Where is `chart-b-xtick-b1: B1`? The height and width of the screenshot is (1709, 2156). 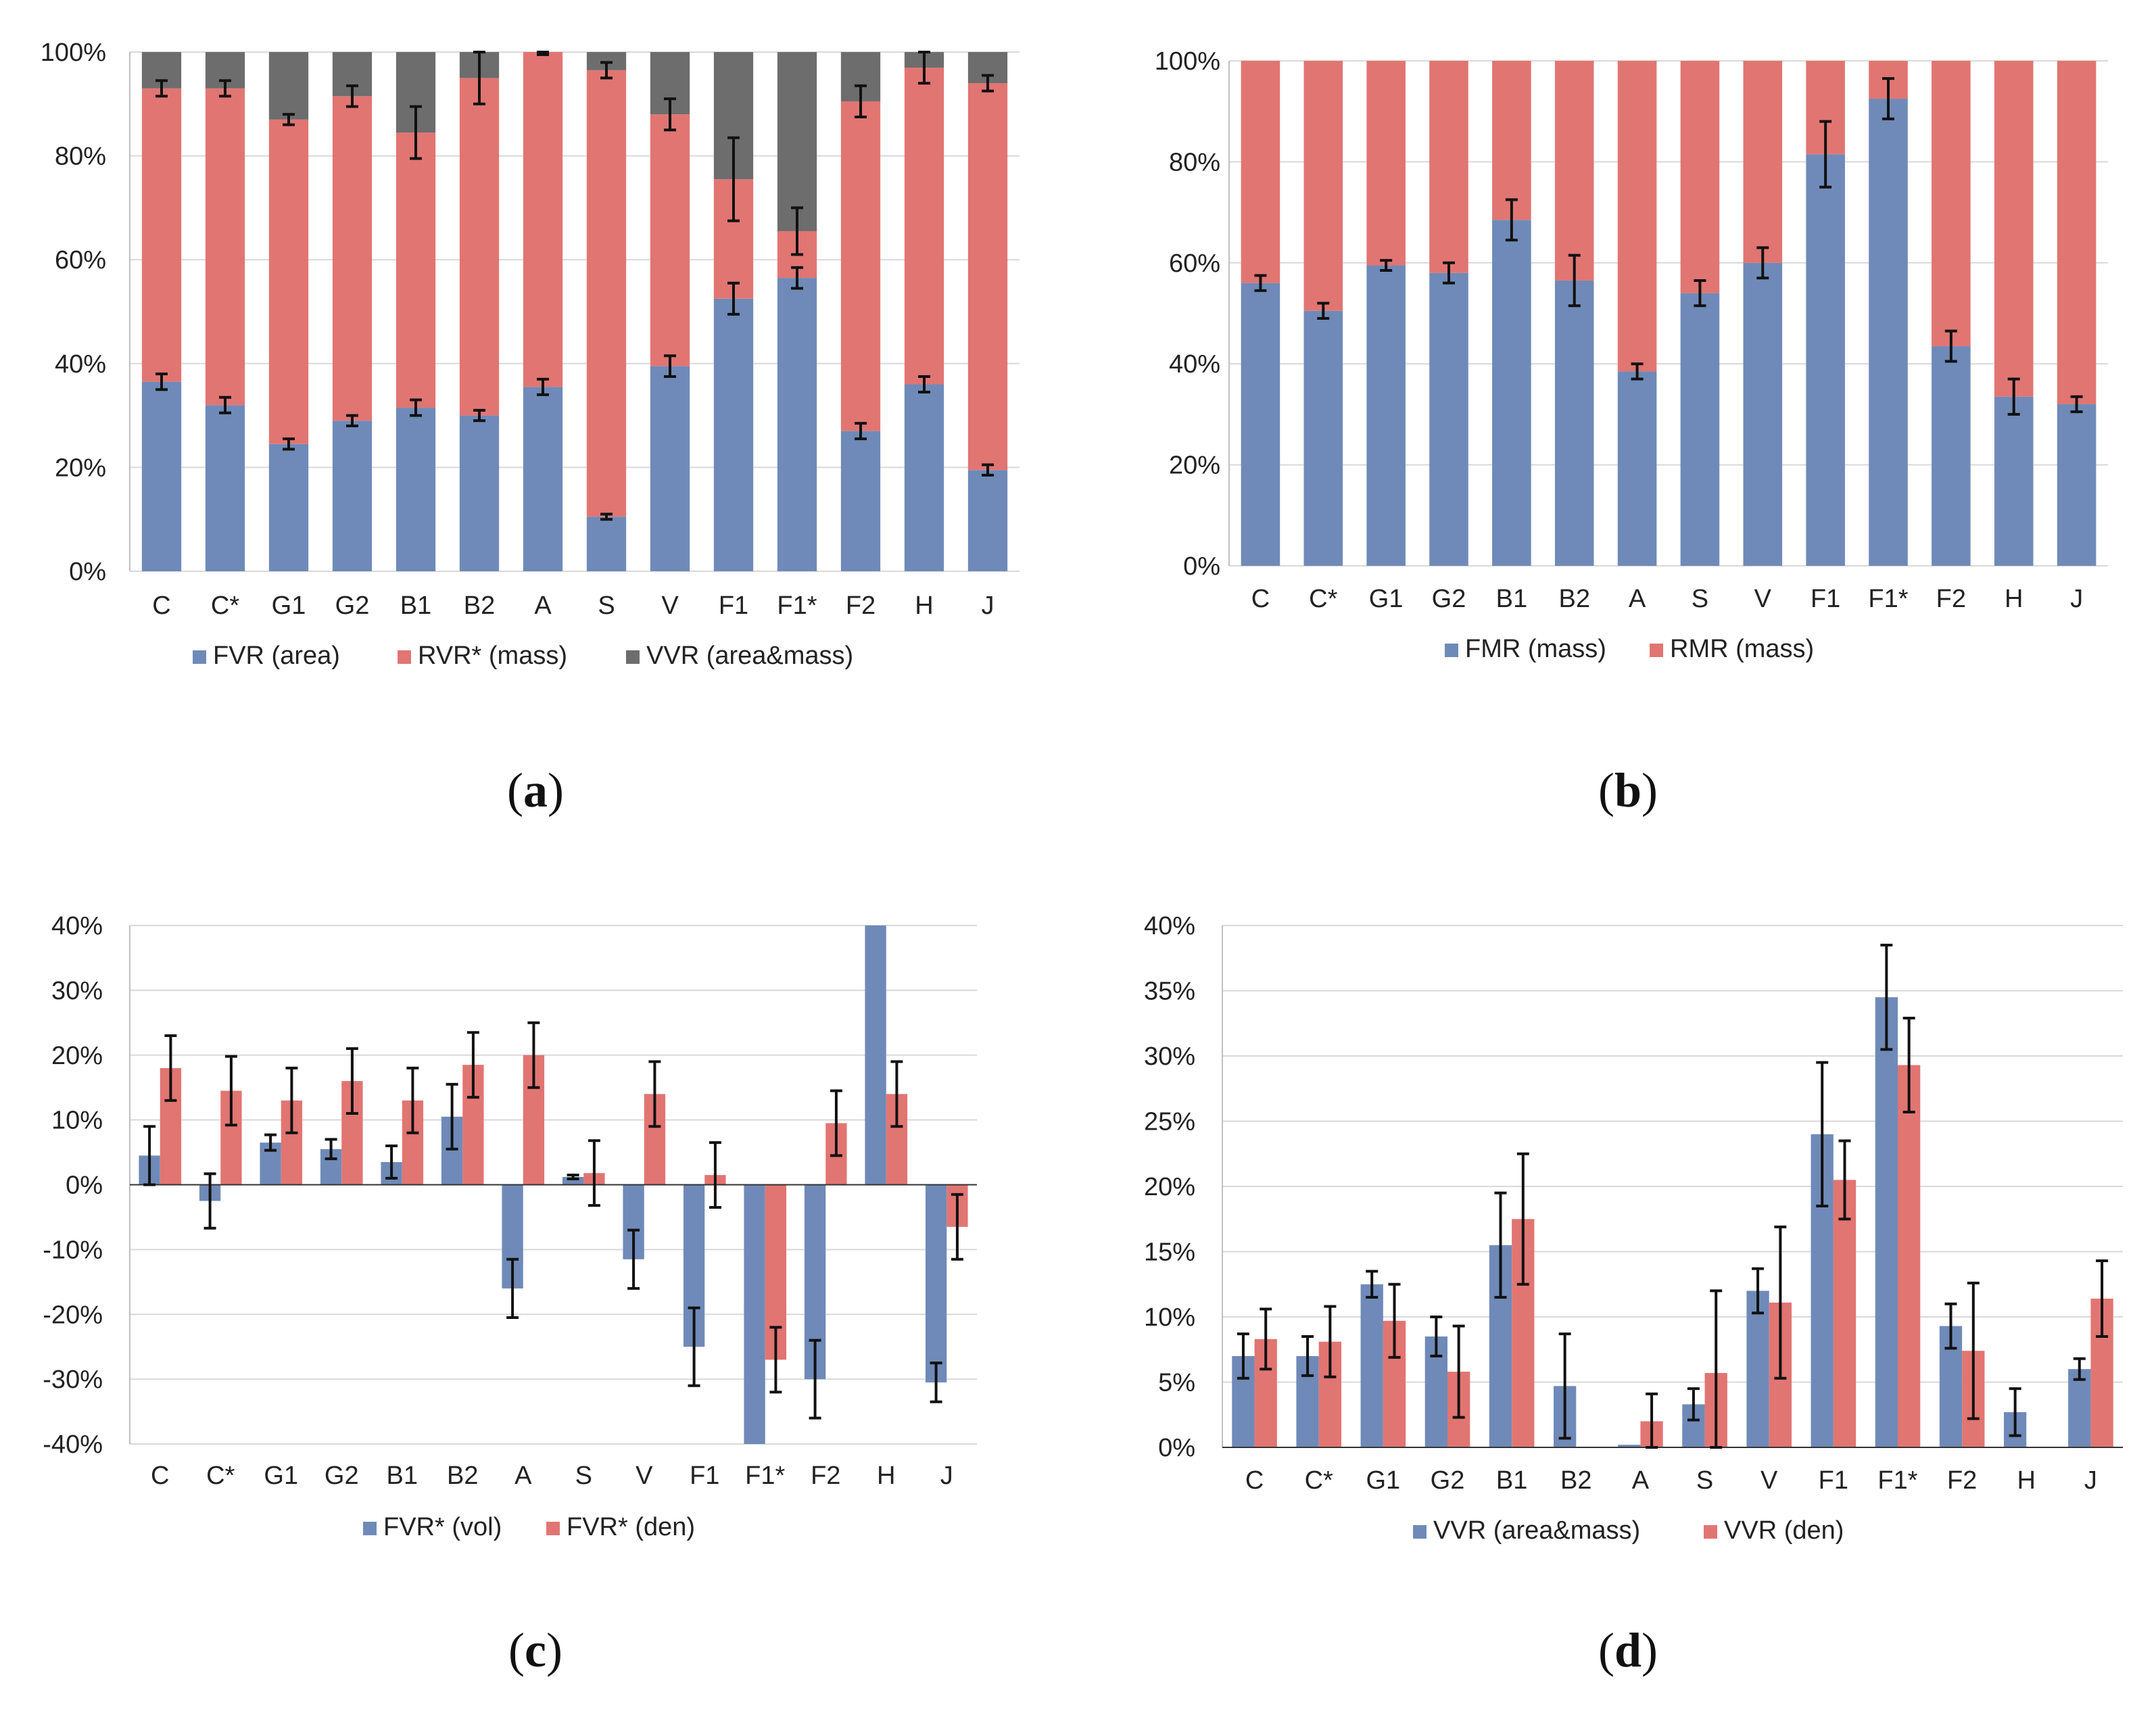
chart-b-xtick-b1: B1 is located at coordinates (1511, 599).